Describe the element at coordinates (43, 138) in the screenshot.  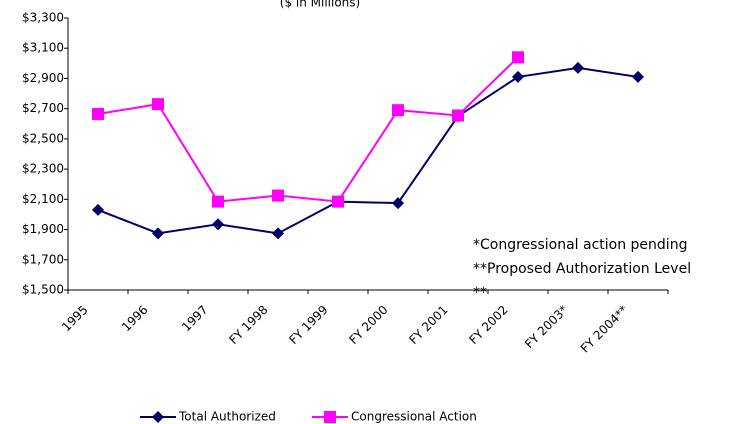
I see `y-tick-label: $2,500` at that location.